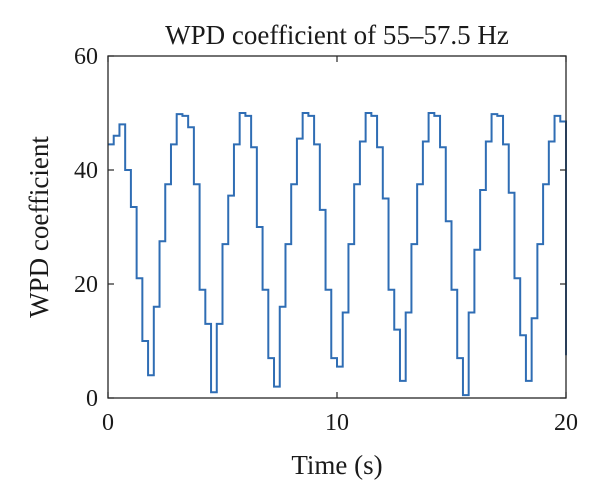 The height and width of the screenshot is (503, 600). I want to click on y-tick-label: 40, so click(86, 171).